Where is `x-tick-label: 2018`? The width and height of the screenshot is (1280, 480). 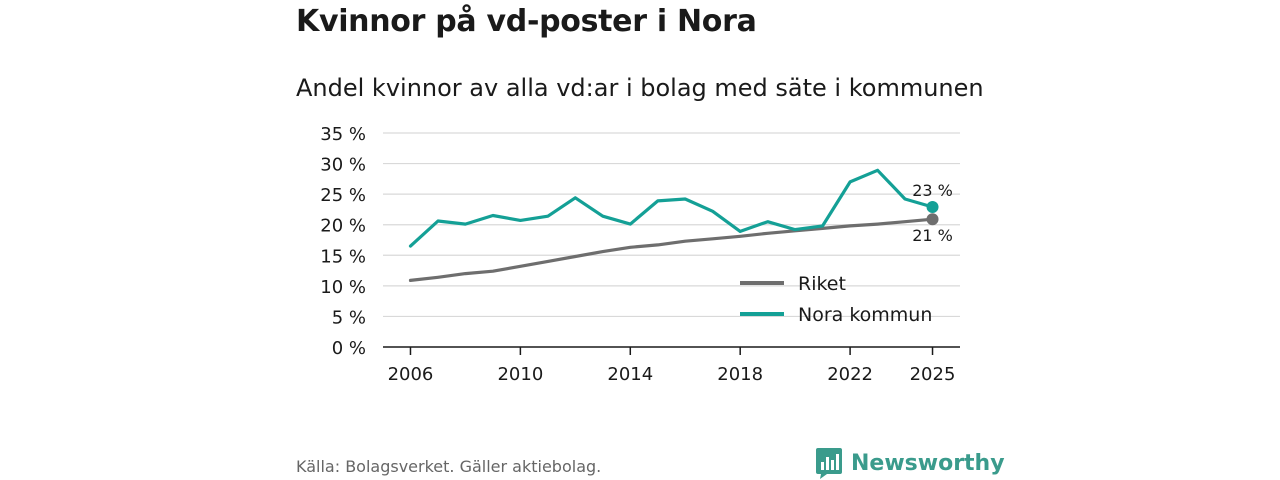
x-tick-label: 2018 is located at coordinates (740, 374).